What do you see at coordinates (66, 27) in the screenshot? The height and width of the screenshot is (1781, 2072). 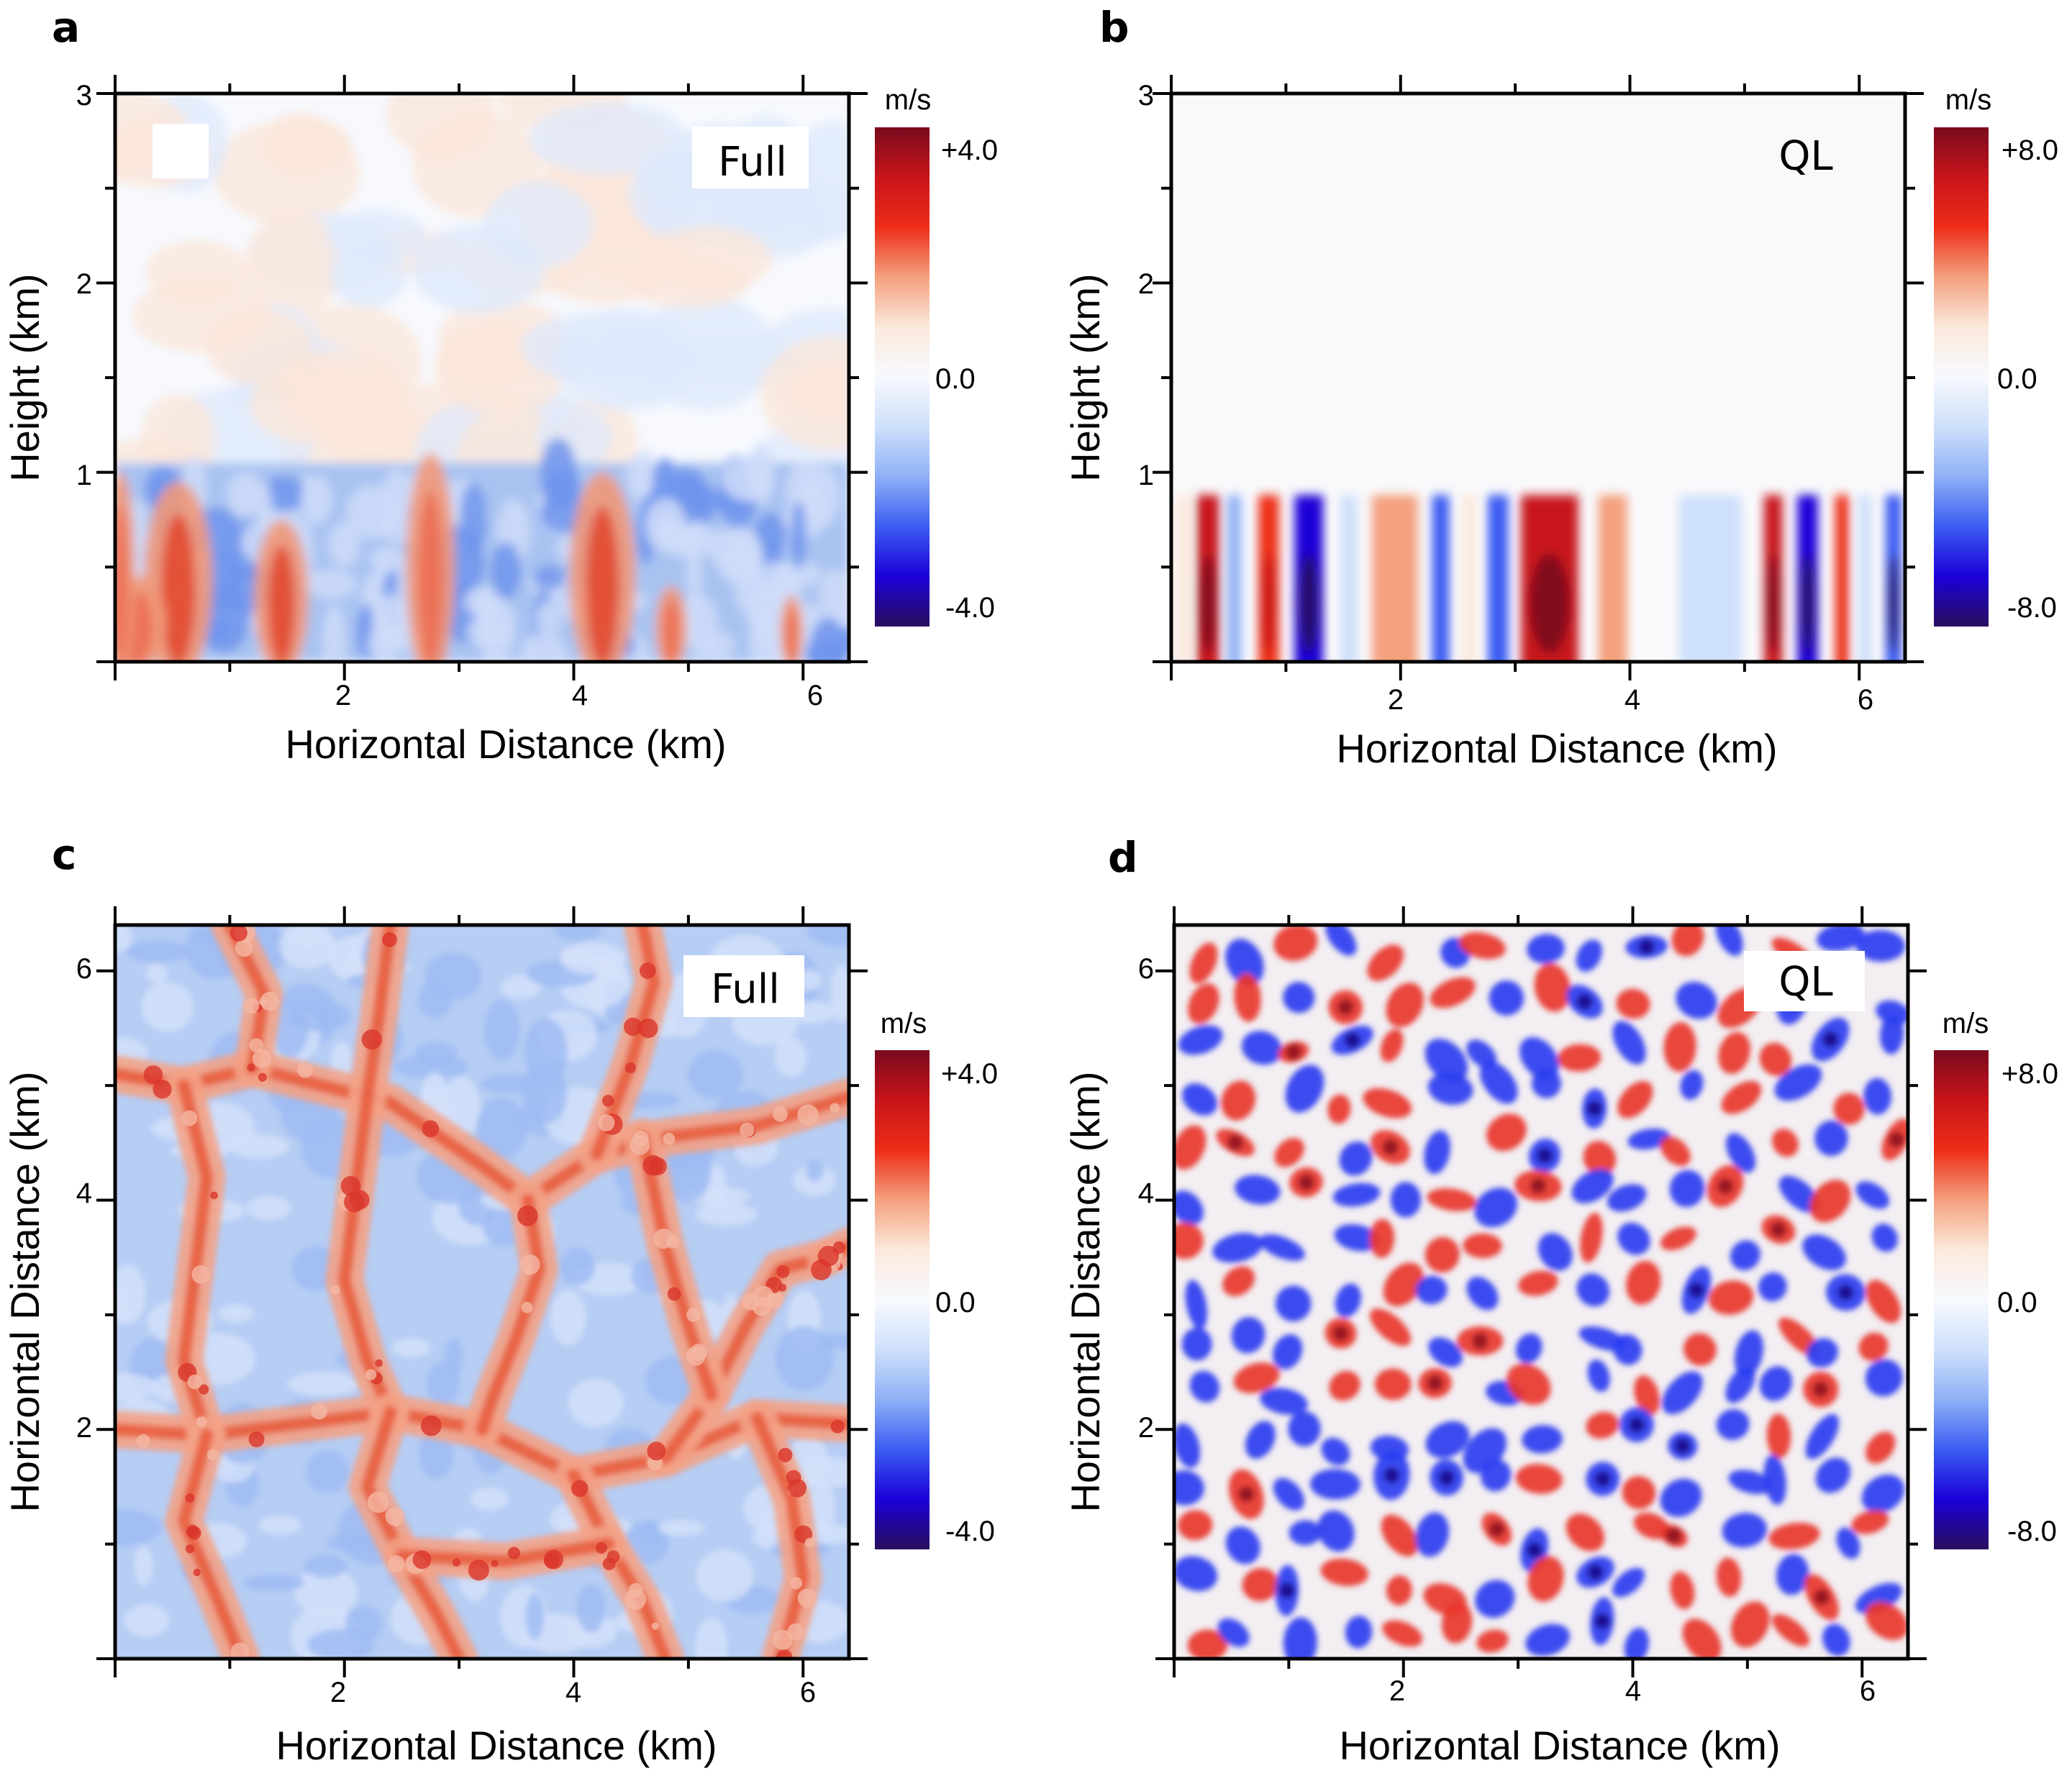 I see `panel-letter: a` at bounding box center [66, 27].